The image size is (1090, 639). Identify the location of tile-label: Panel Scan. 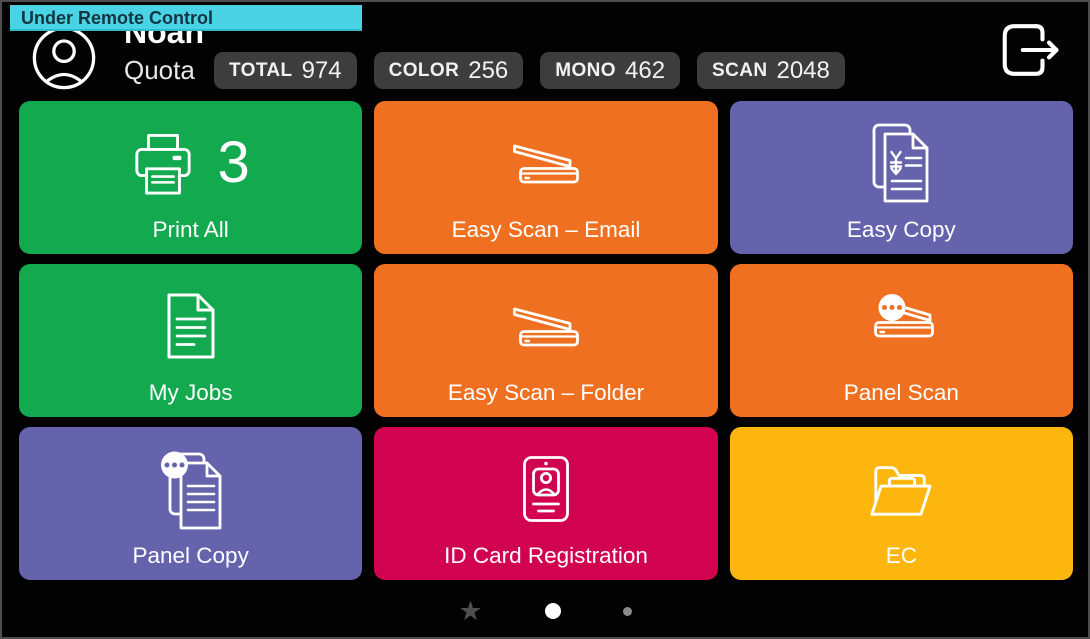
(901, 392).